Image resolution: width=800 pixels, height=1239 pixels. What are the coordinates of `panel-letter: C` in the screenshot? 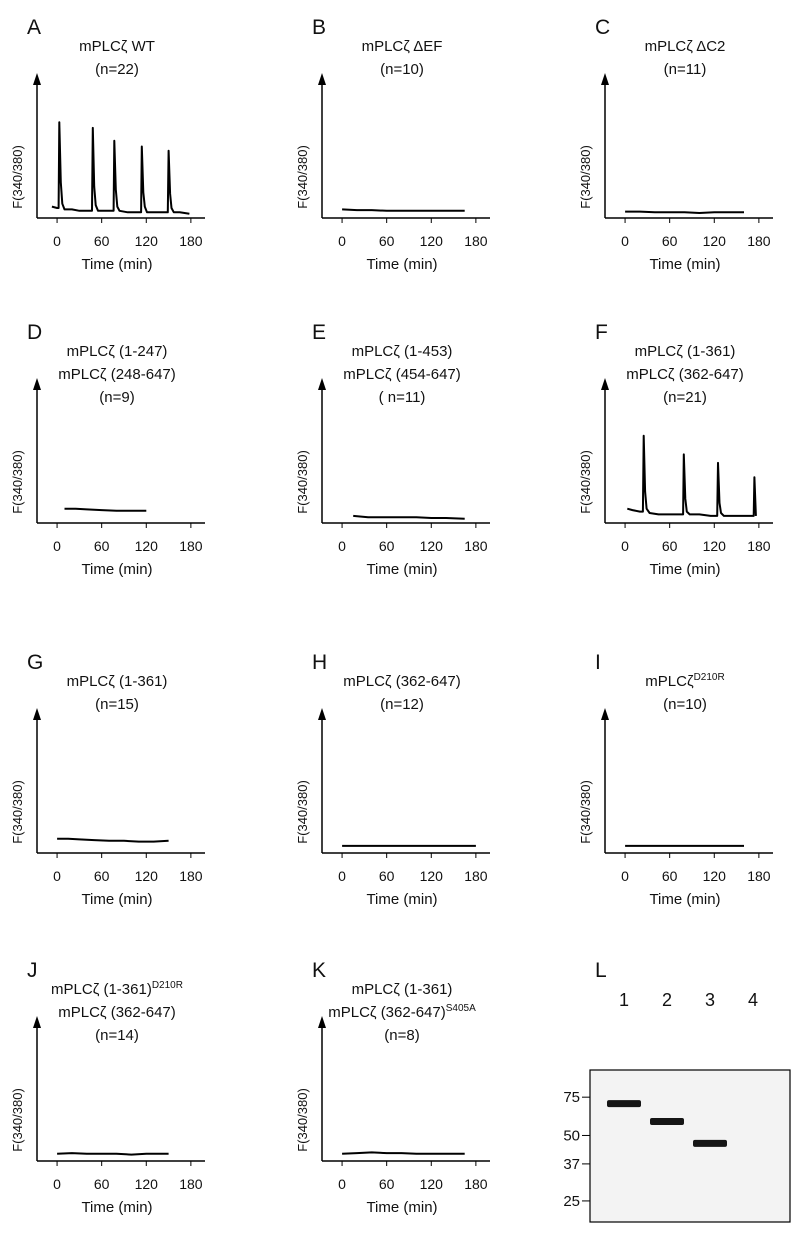 It's located at (602, 27).